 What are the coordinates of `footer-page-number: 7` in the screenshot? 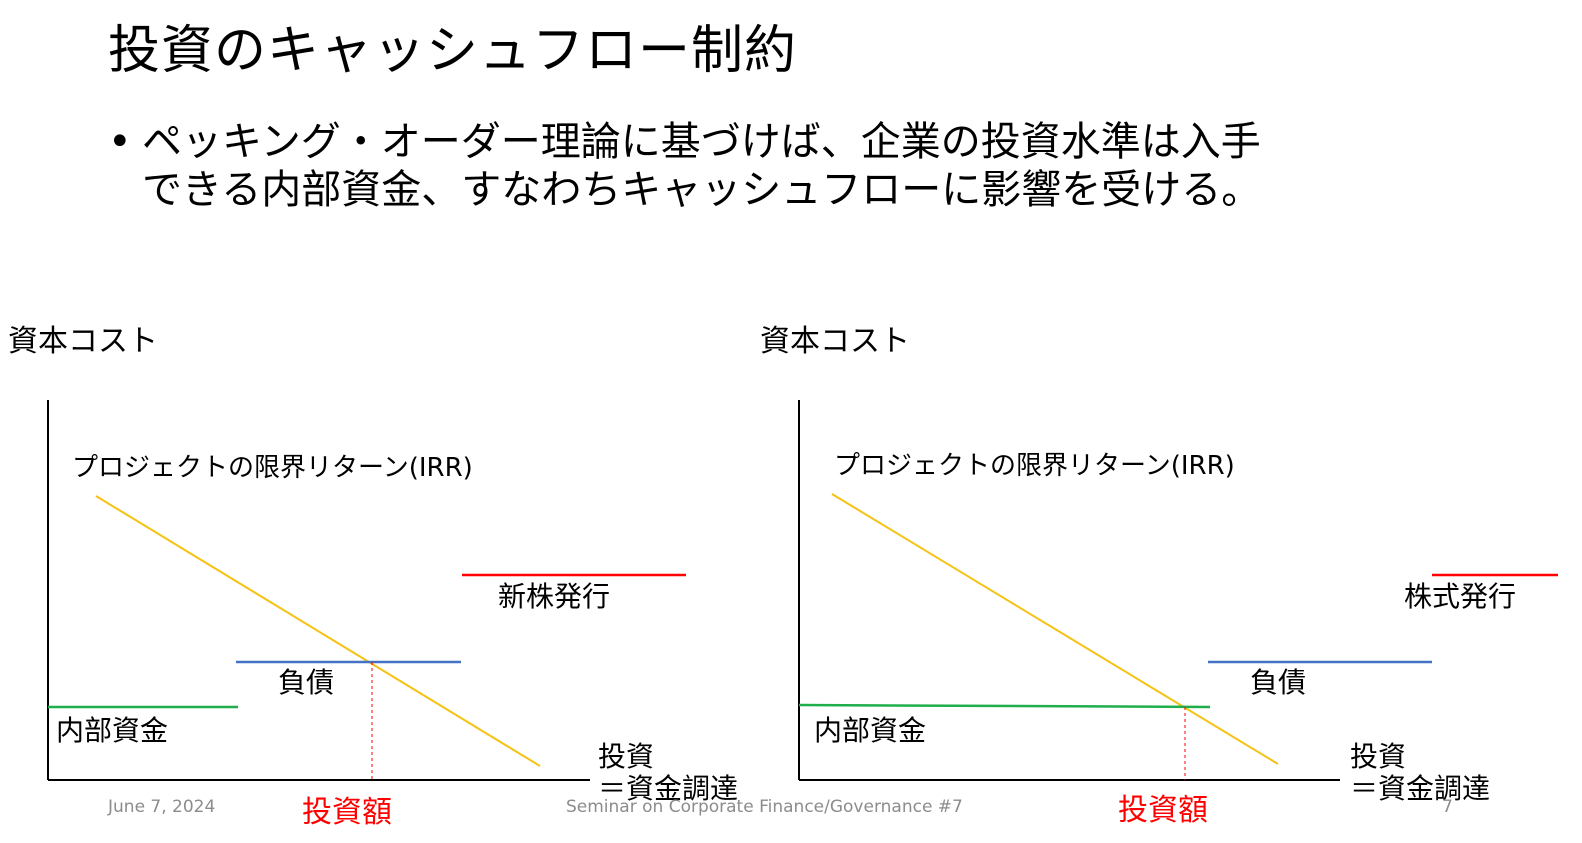 It's located at (1447, 807).